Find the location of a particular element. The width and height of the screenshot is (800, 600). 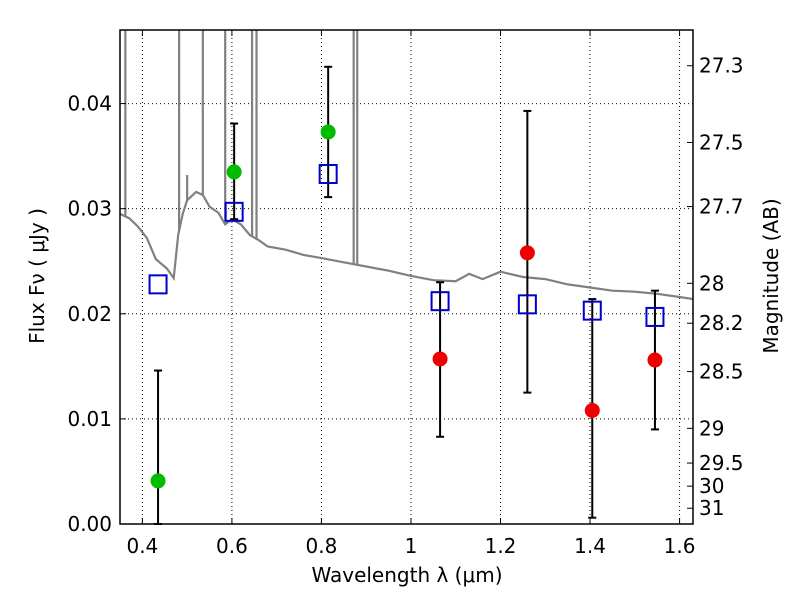

right-tick-label: 27.5 is located at coordinates (721, 142).